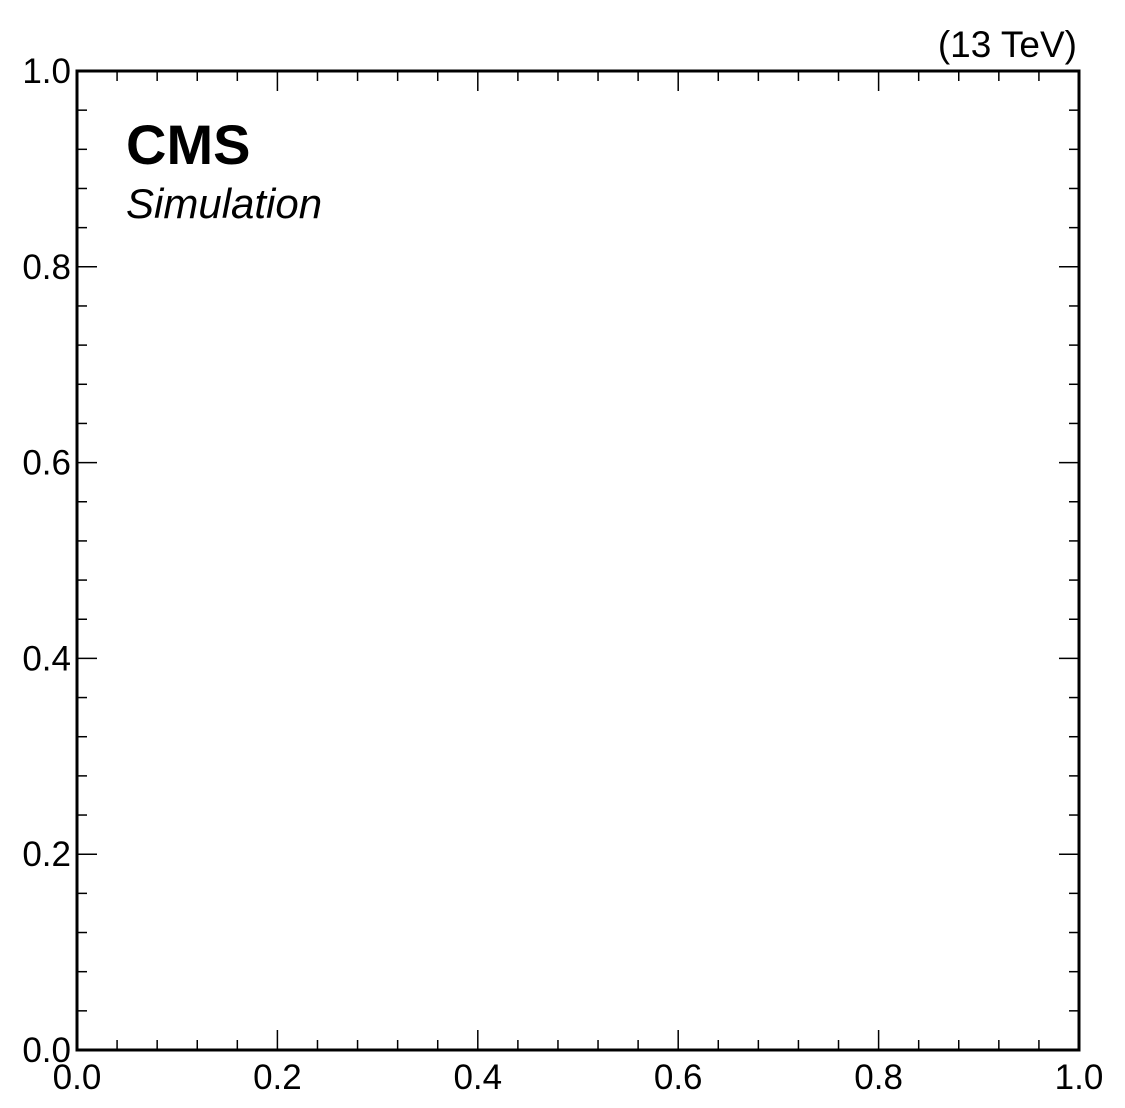  I want to click on y-tick-label: 0.0, so click(46, 1050).